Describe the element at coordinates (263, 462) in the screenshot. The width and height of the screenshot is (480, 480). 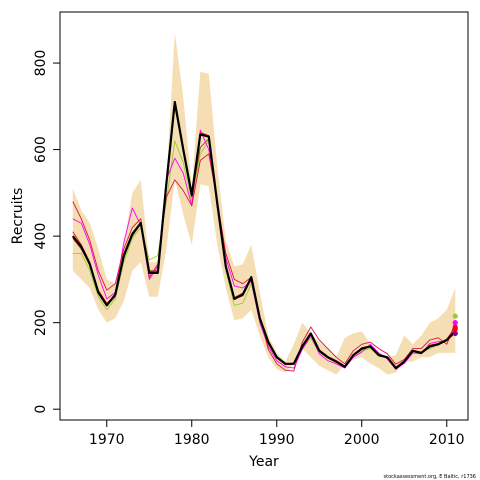
I see `x-axis-title: Year` at that location.